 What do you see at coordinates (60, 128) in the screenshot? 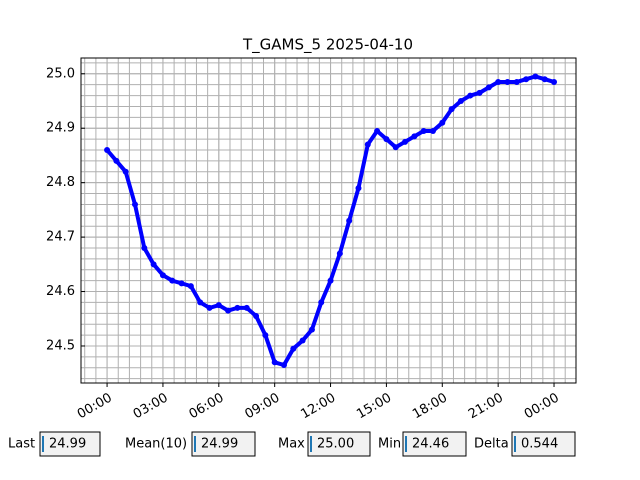
I see `y-tick-label: 24.9` at bounding box center [60, 128].